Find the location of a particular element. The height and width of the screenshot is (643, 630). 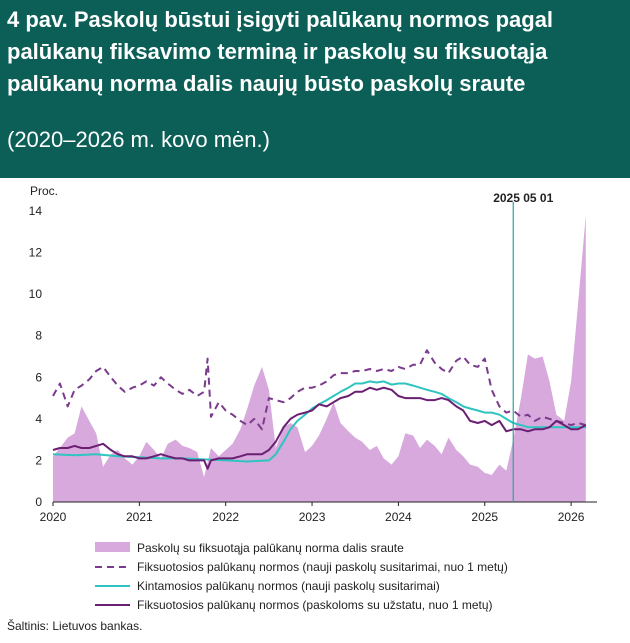

x-tick-label: 2021 is located at coordinates (139, 517).